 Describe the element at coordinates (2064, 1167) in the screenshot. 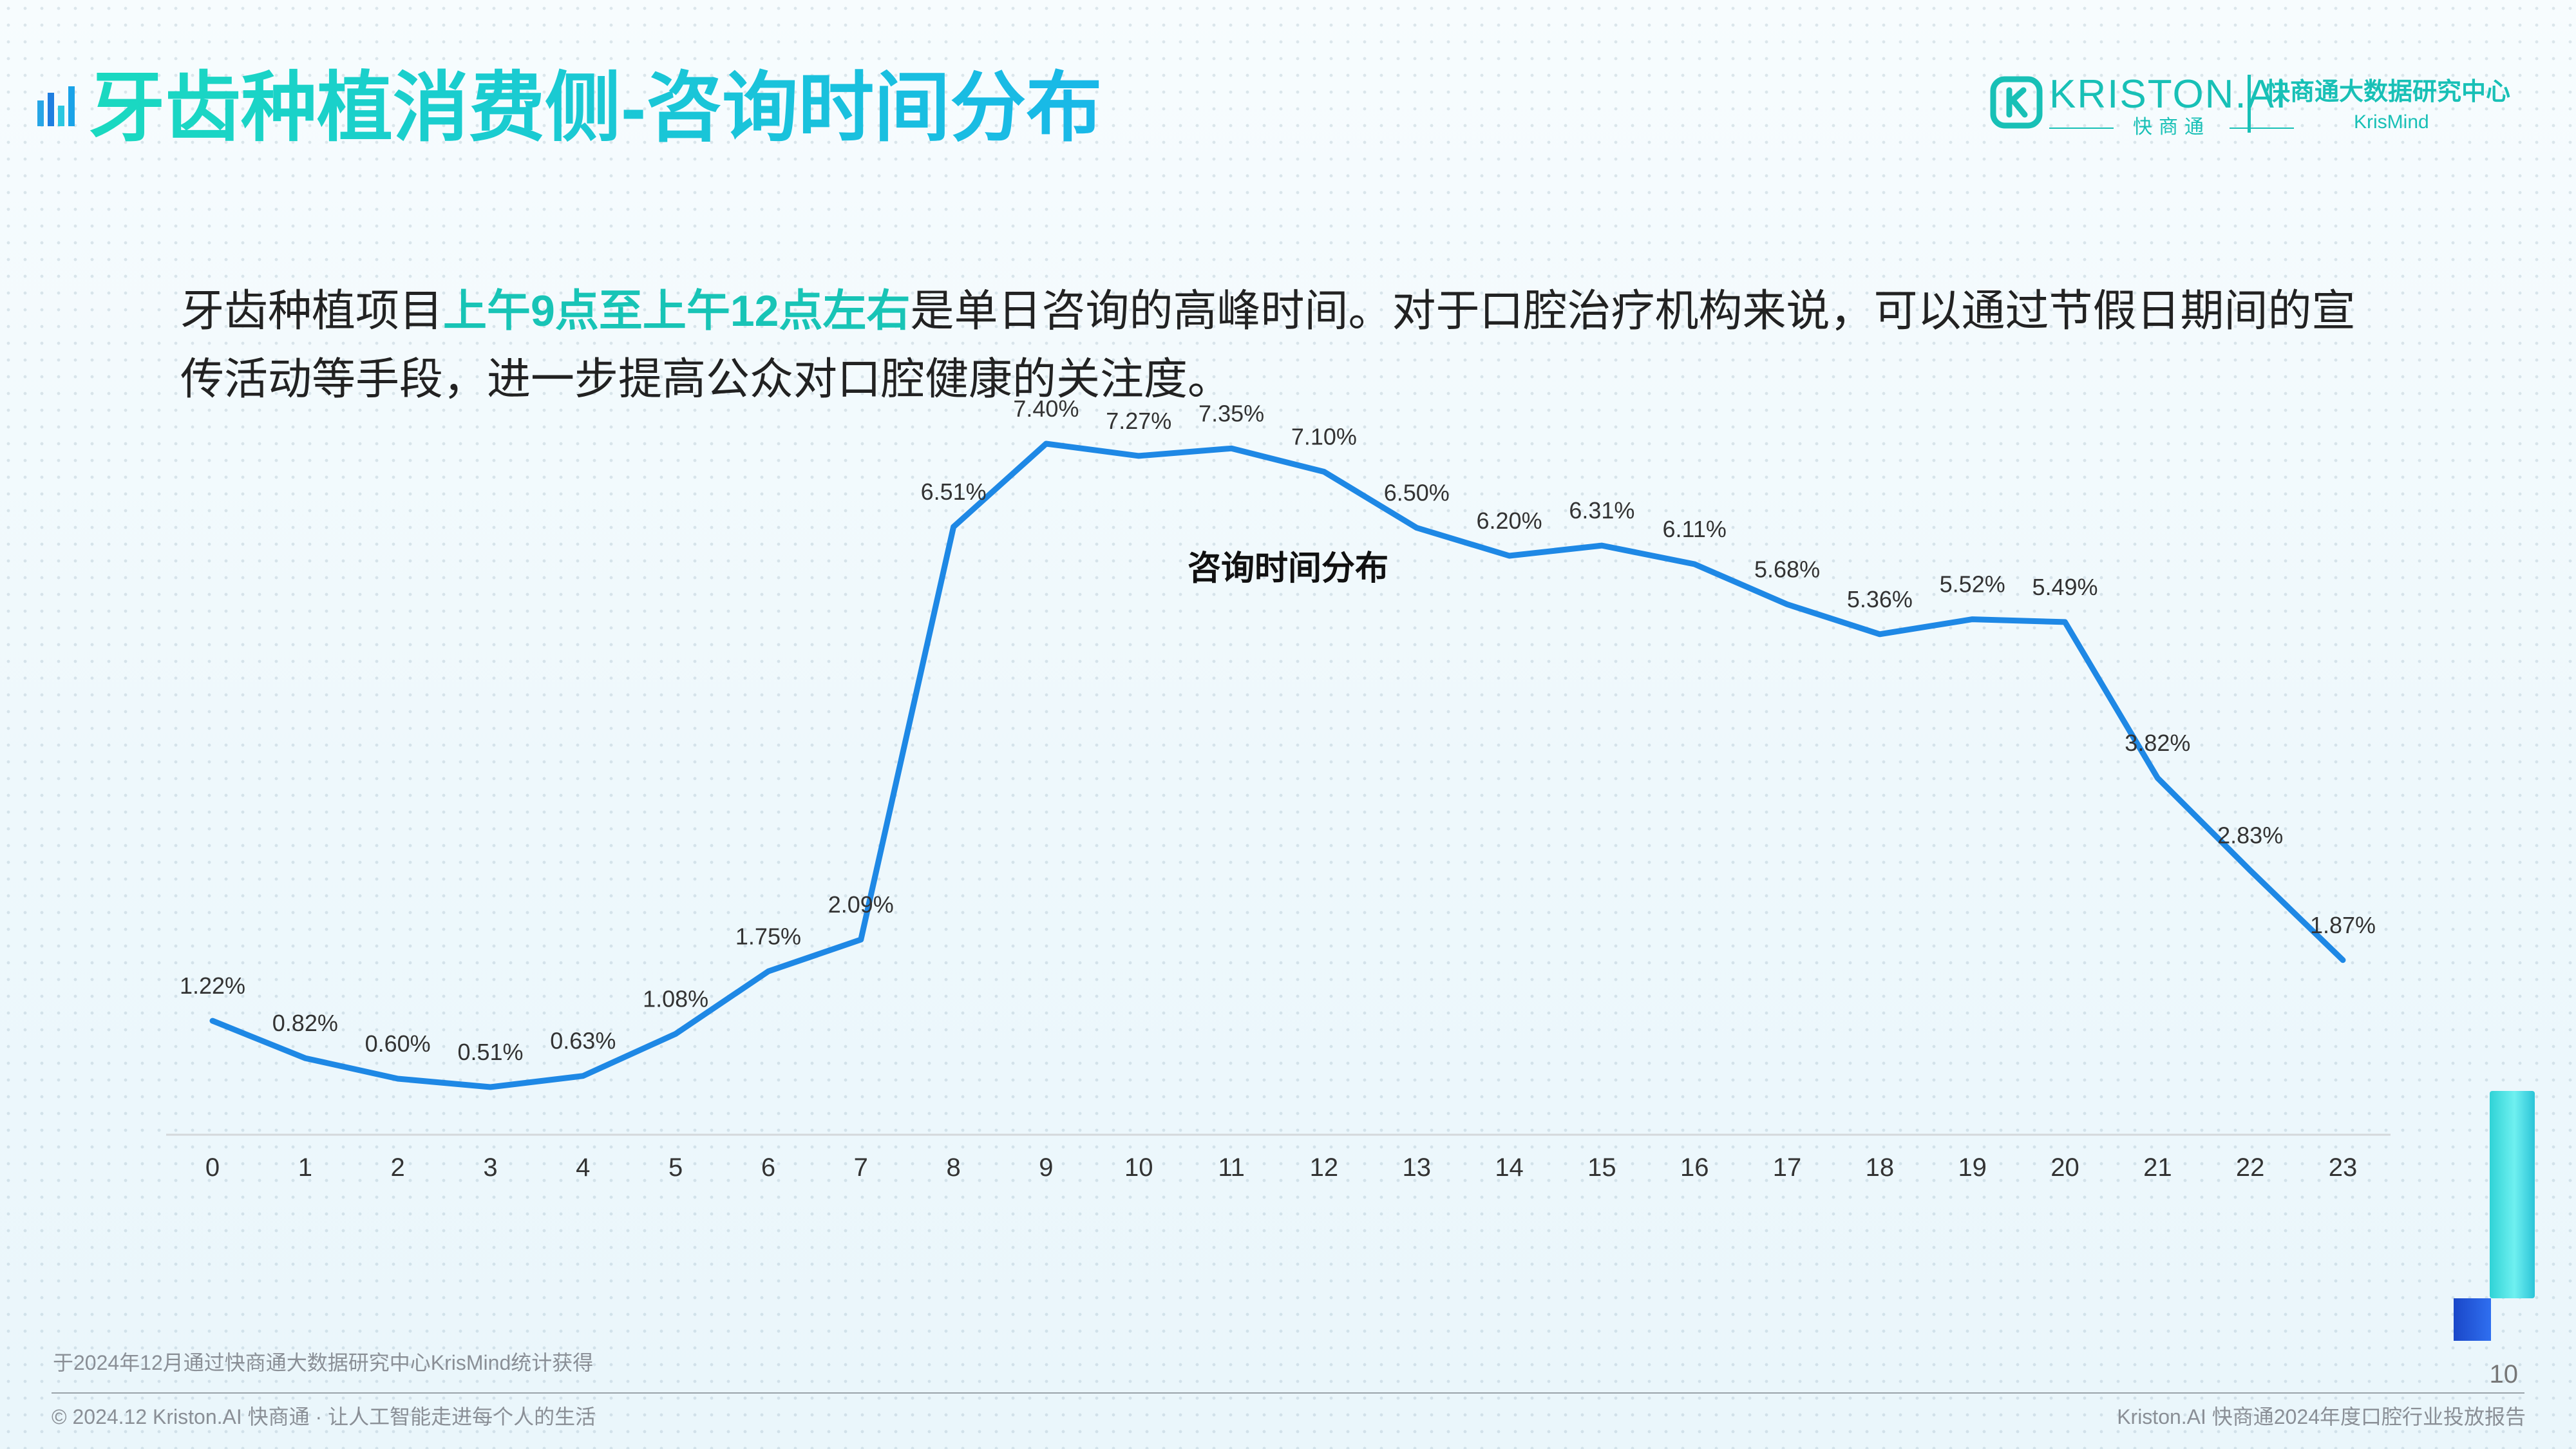

I see `x-tick-label: 20` at that location.